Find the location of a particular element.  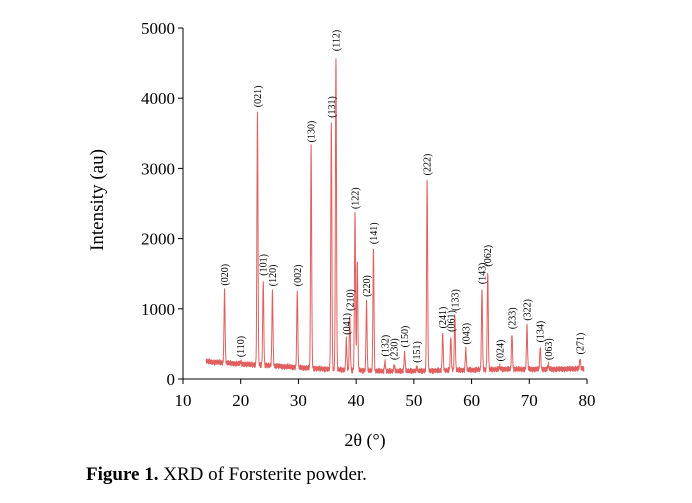

peak-label: (112) is located at coordinates (336, 40).